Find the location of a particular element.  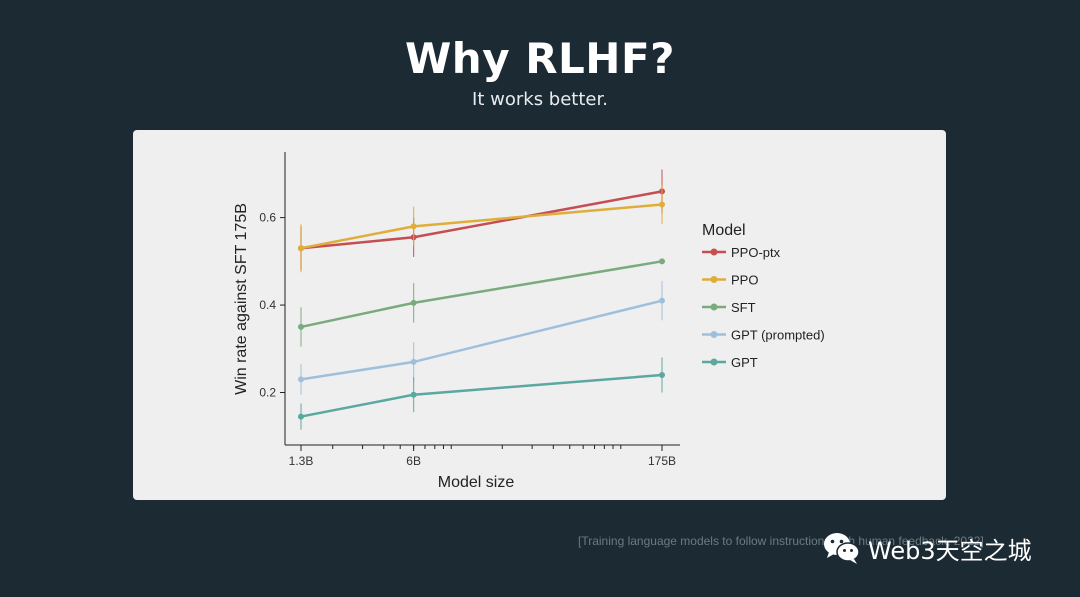

series-gpt is located at coordinates (481, 393).